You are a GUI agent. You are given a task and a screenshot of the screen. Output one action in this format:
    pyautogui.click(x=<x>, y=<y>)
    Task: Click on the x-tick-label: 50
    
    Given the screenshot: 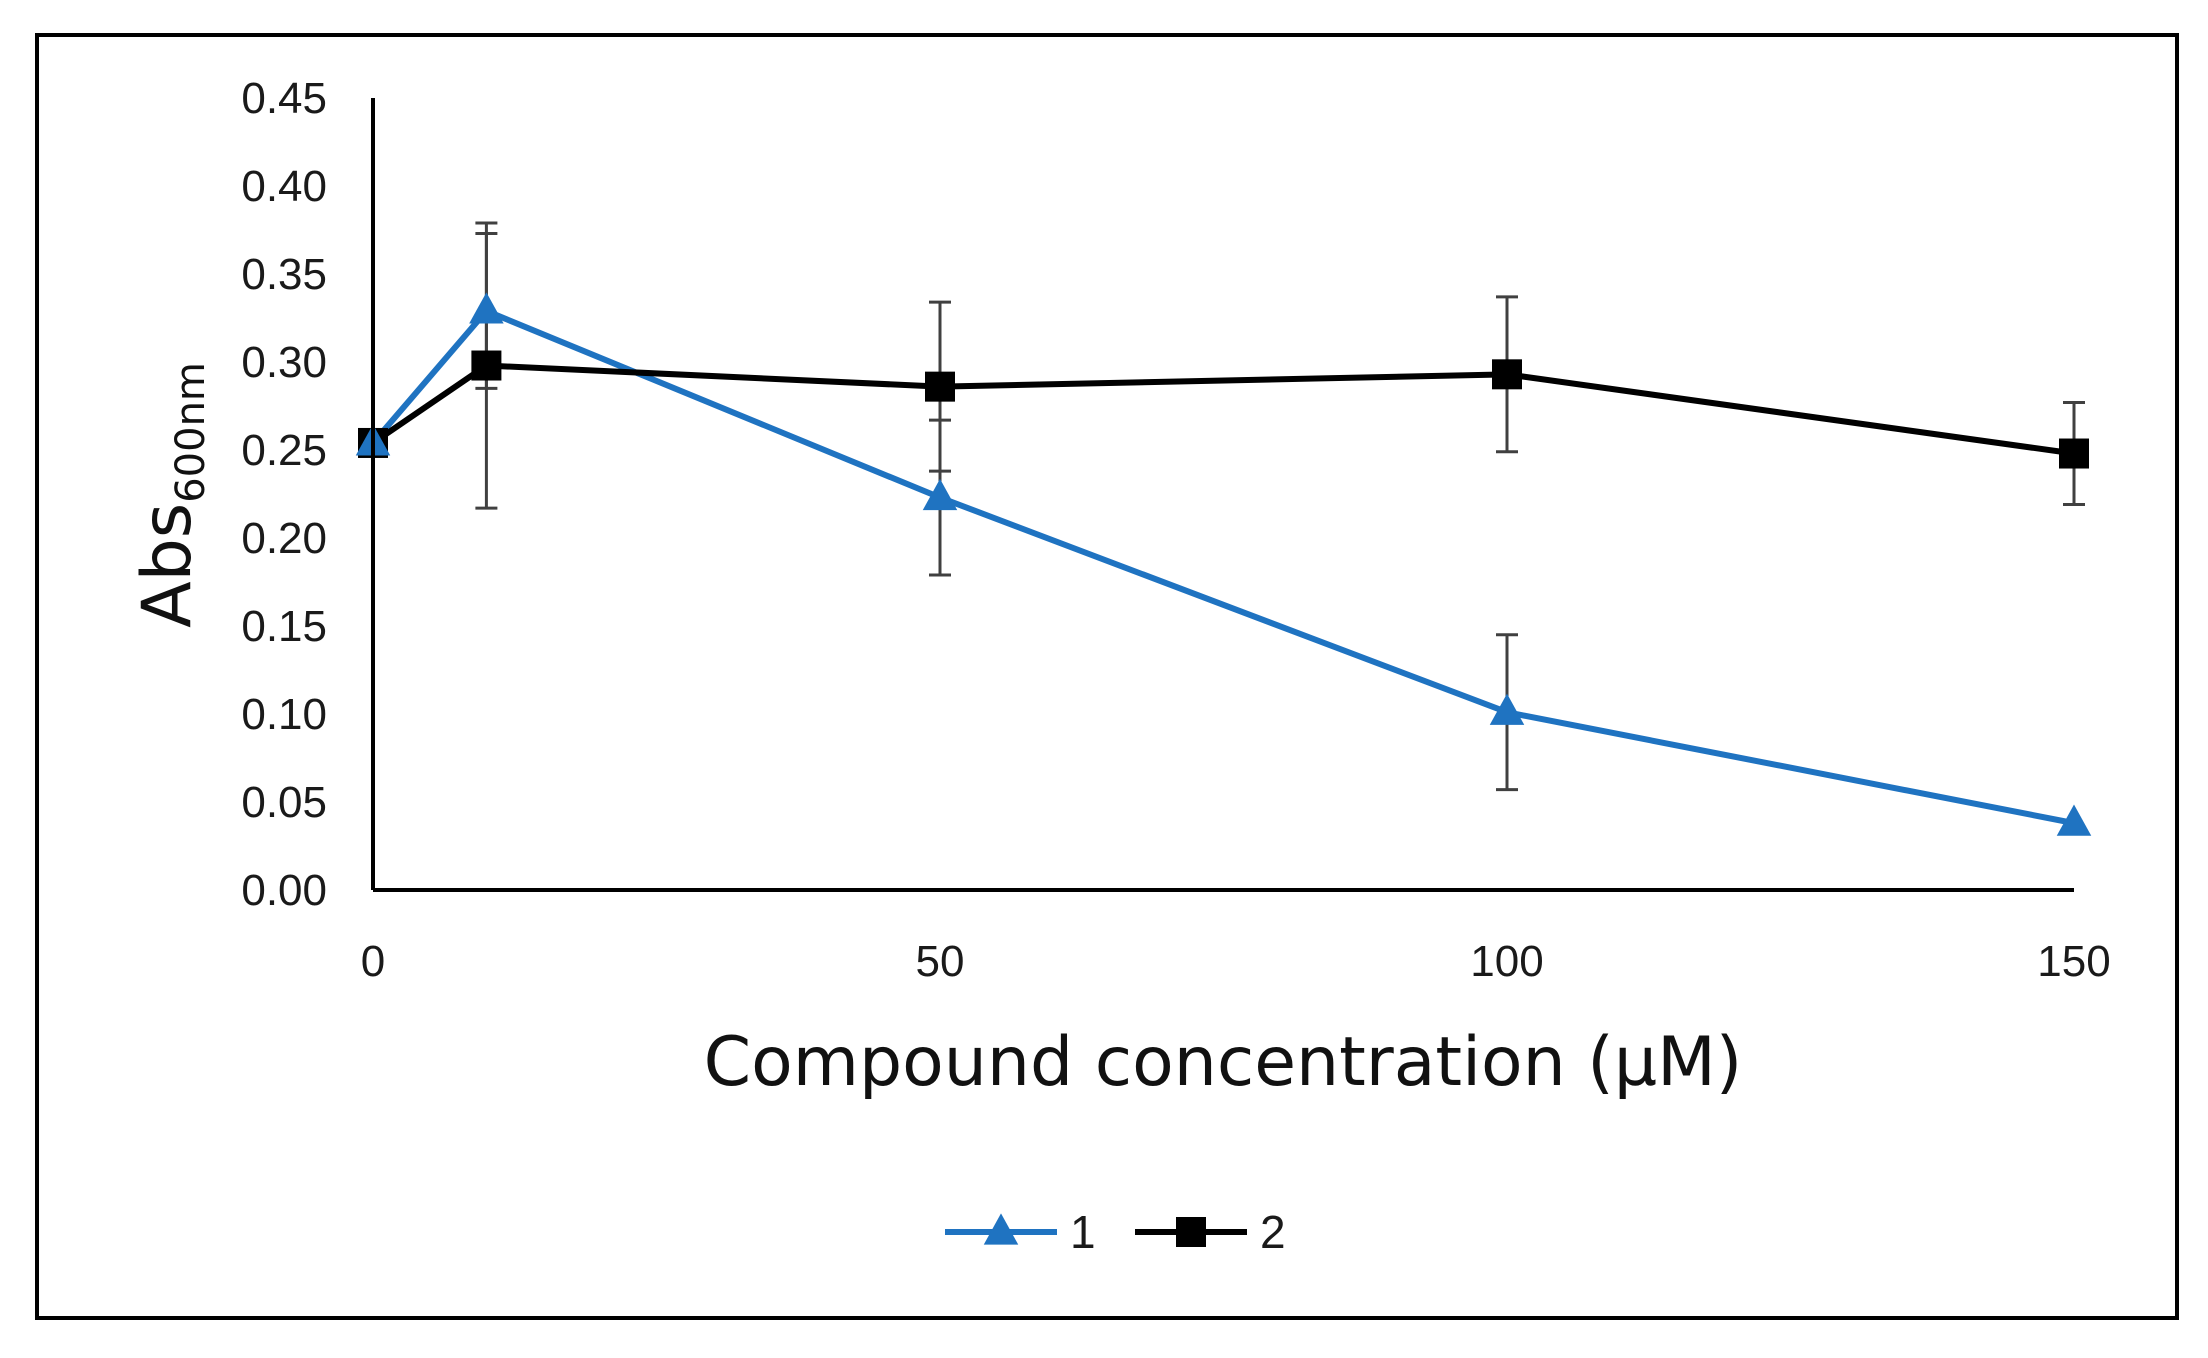 What is the action you would take?
    pyautogui.click(x=940, y=961)
    